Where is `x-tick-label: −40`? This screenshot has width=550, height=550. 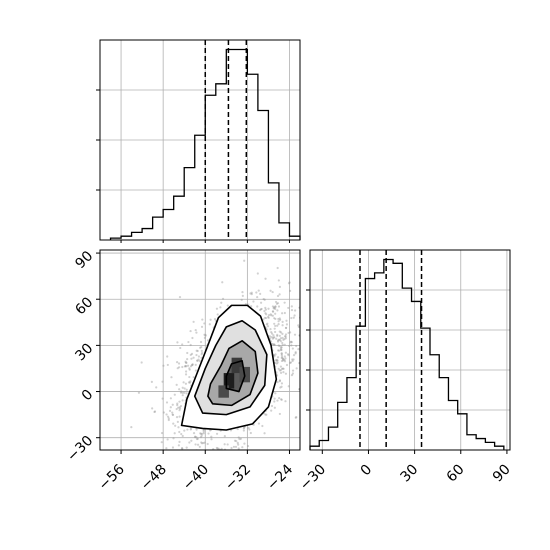 x-tick-label: −40 is located at coordinates (196, 478).